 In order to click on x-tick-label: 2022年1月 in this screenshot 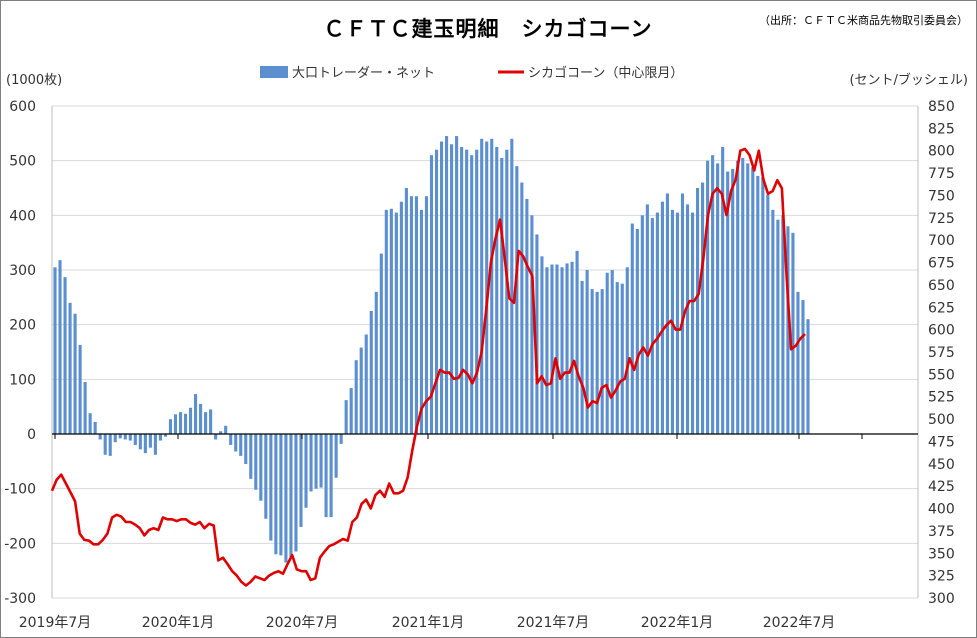, I will do `click(677, 623)`.